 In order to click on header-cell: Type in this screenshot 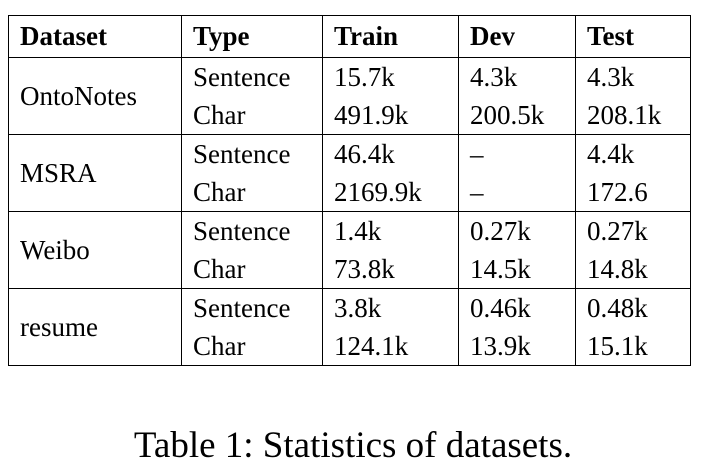, I will do `click(252, 36)`.